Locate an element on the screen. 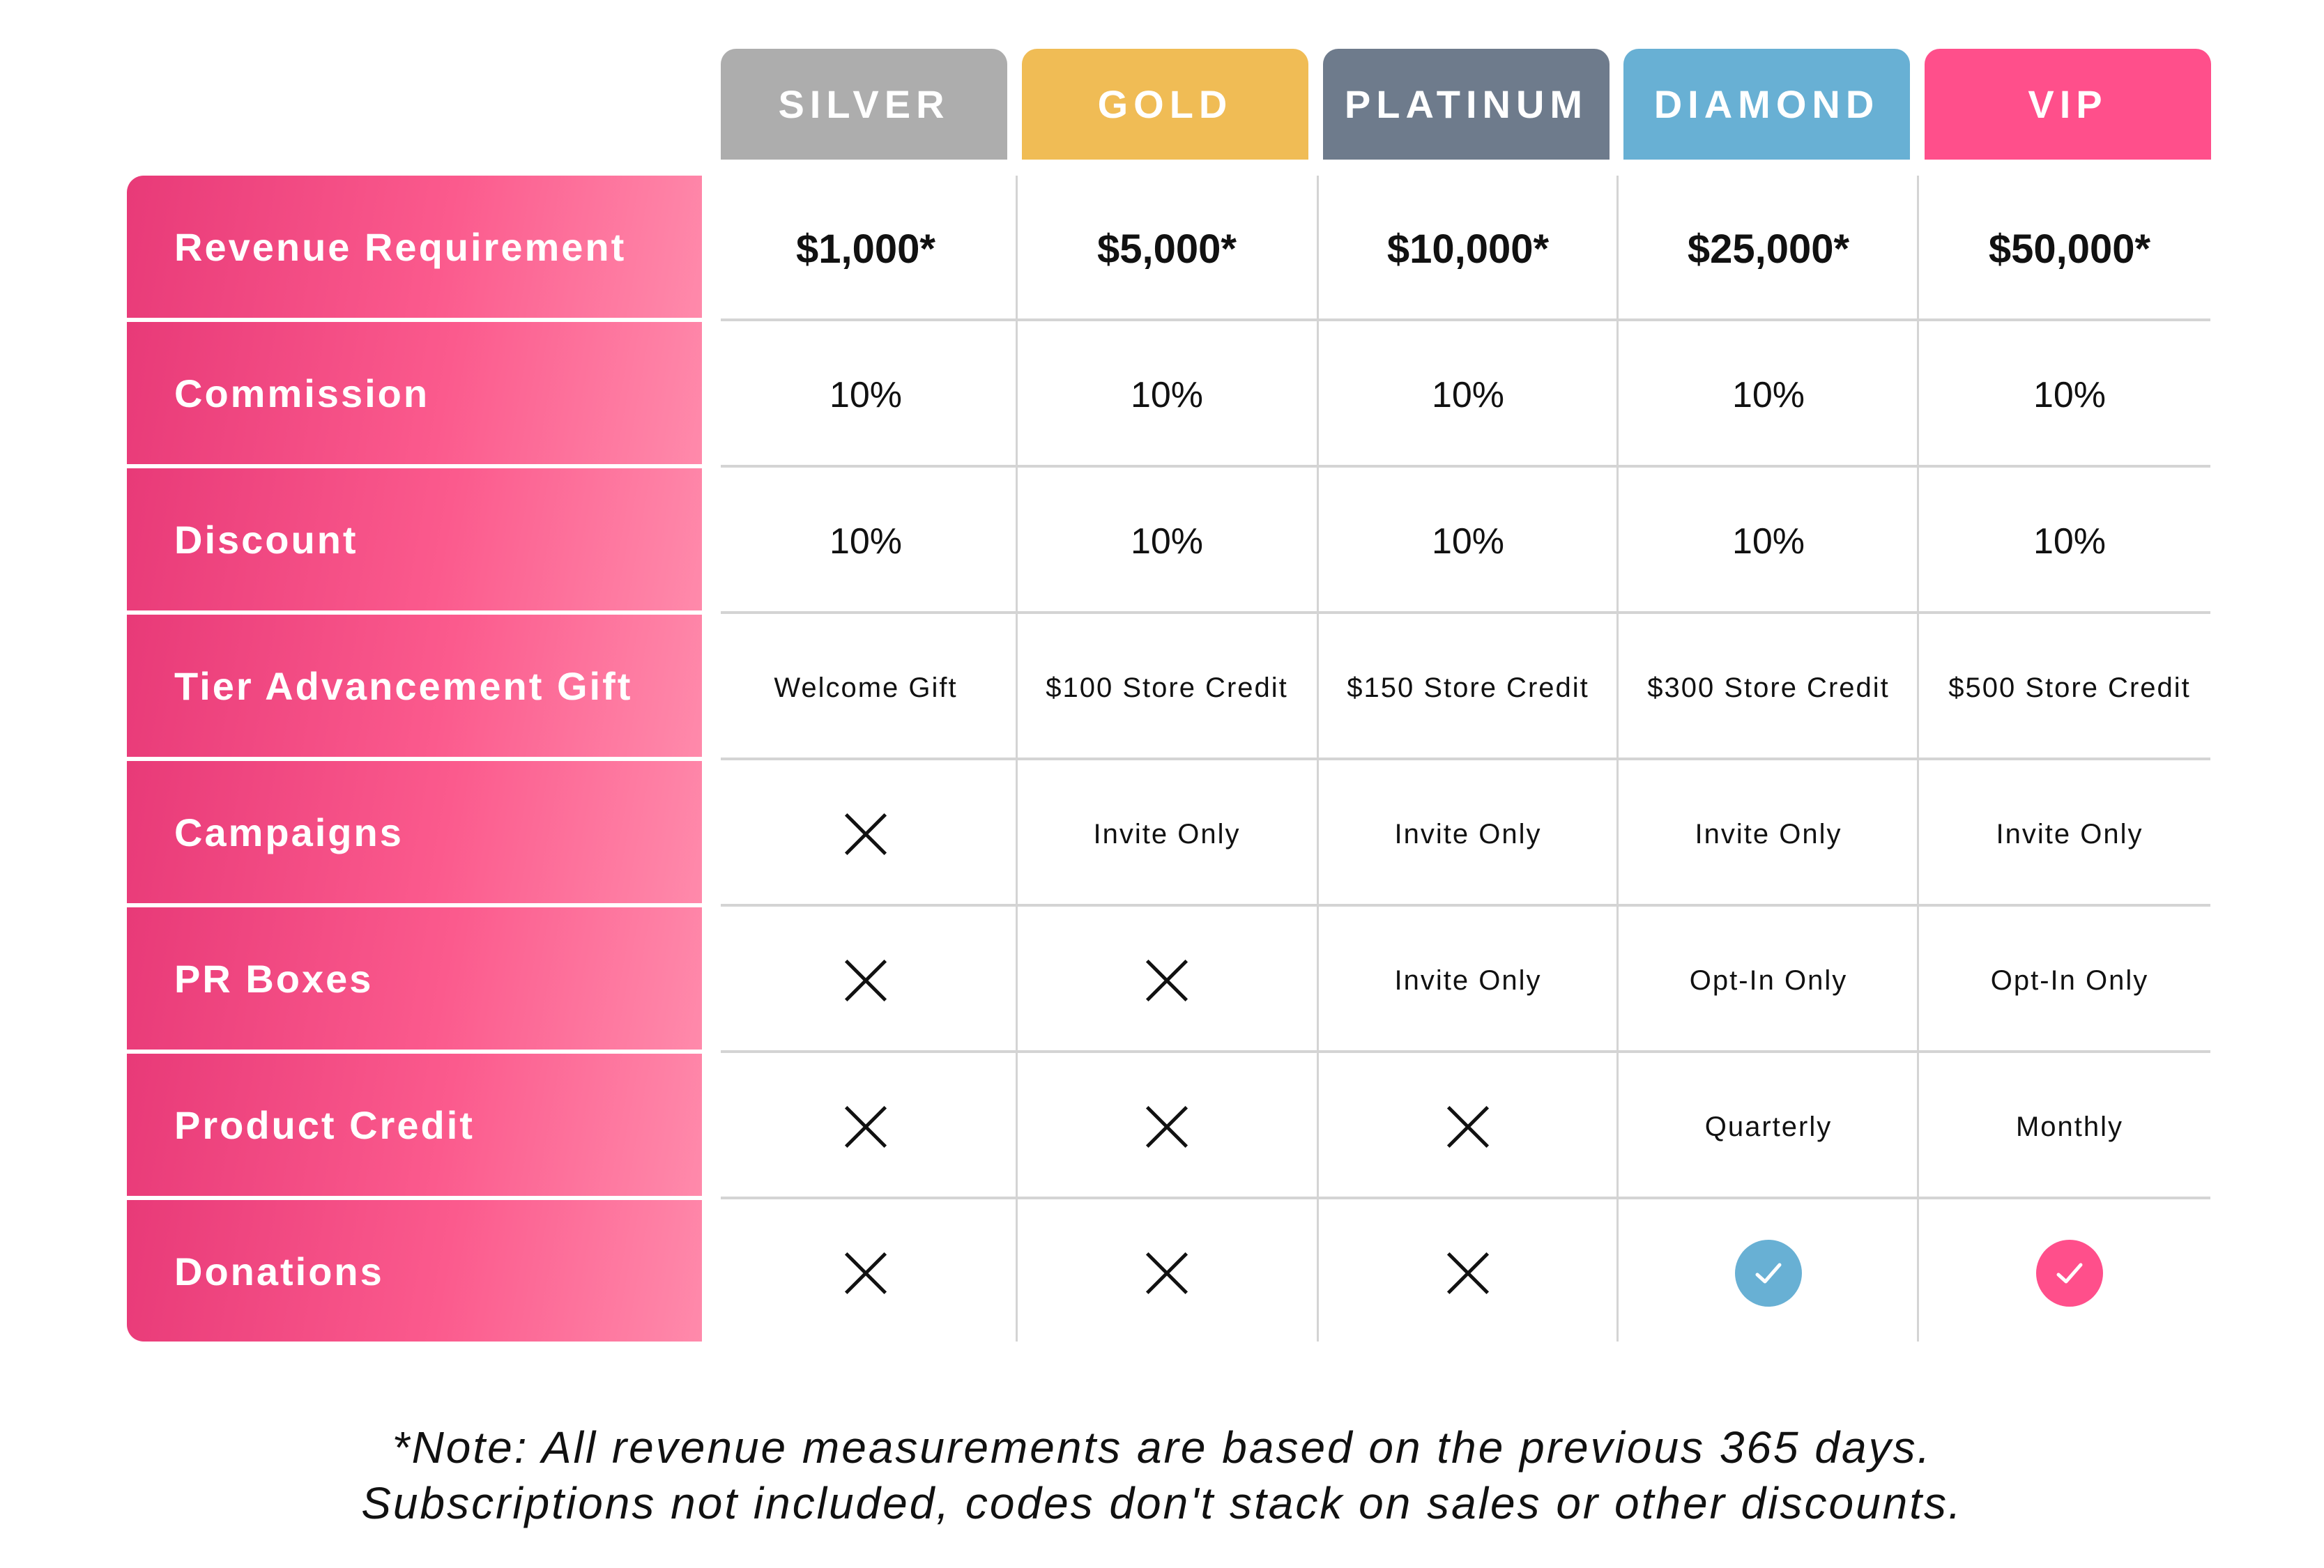 The width and height of the screenshot is (2324, 1568). row-label: Tier Advancement Gift is located at coordinates (415, 686).